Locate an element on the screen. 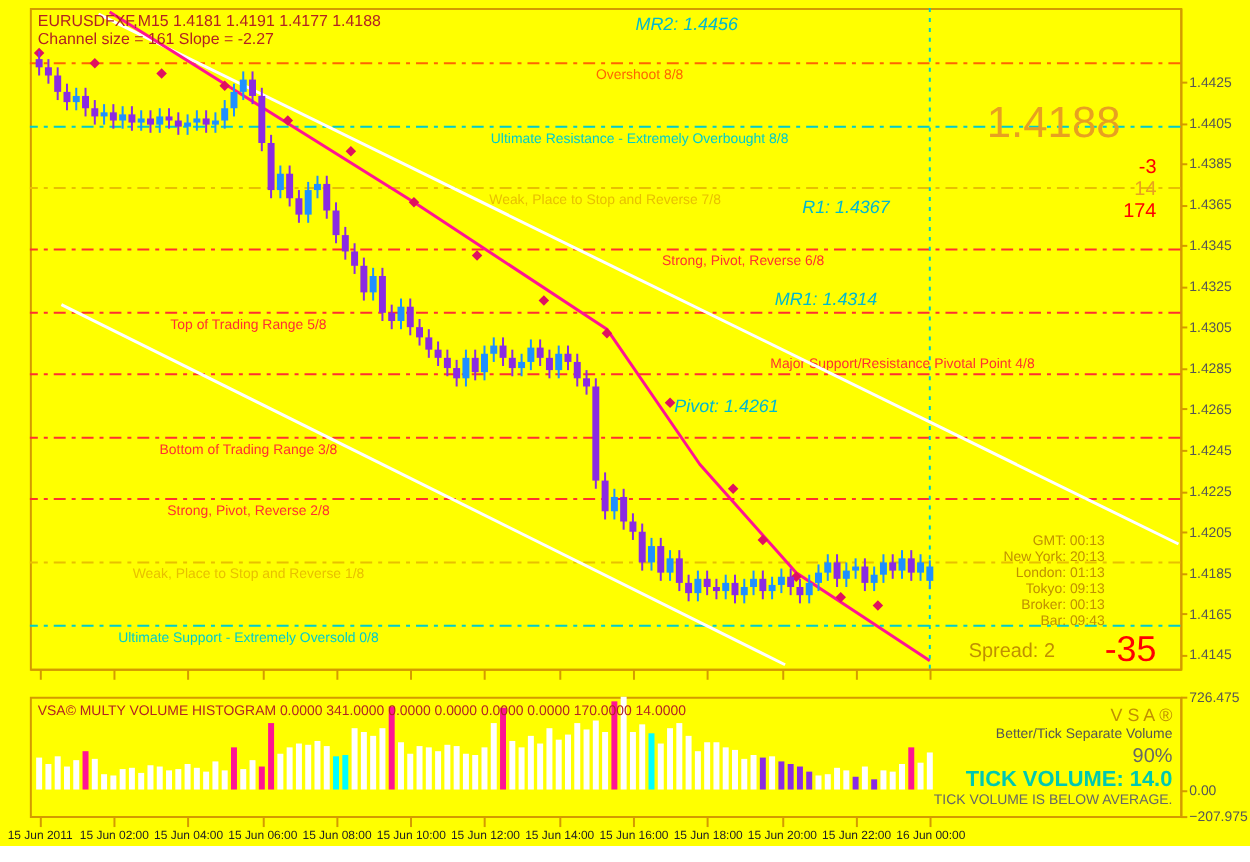 This screenshot has height=862, width=1250. annotation: V S A ® is located at coordinates (1142, 714).